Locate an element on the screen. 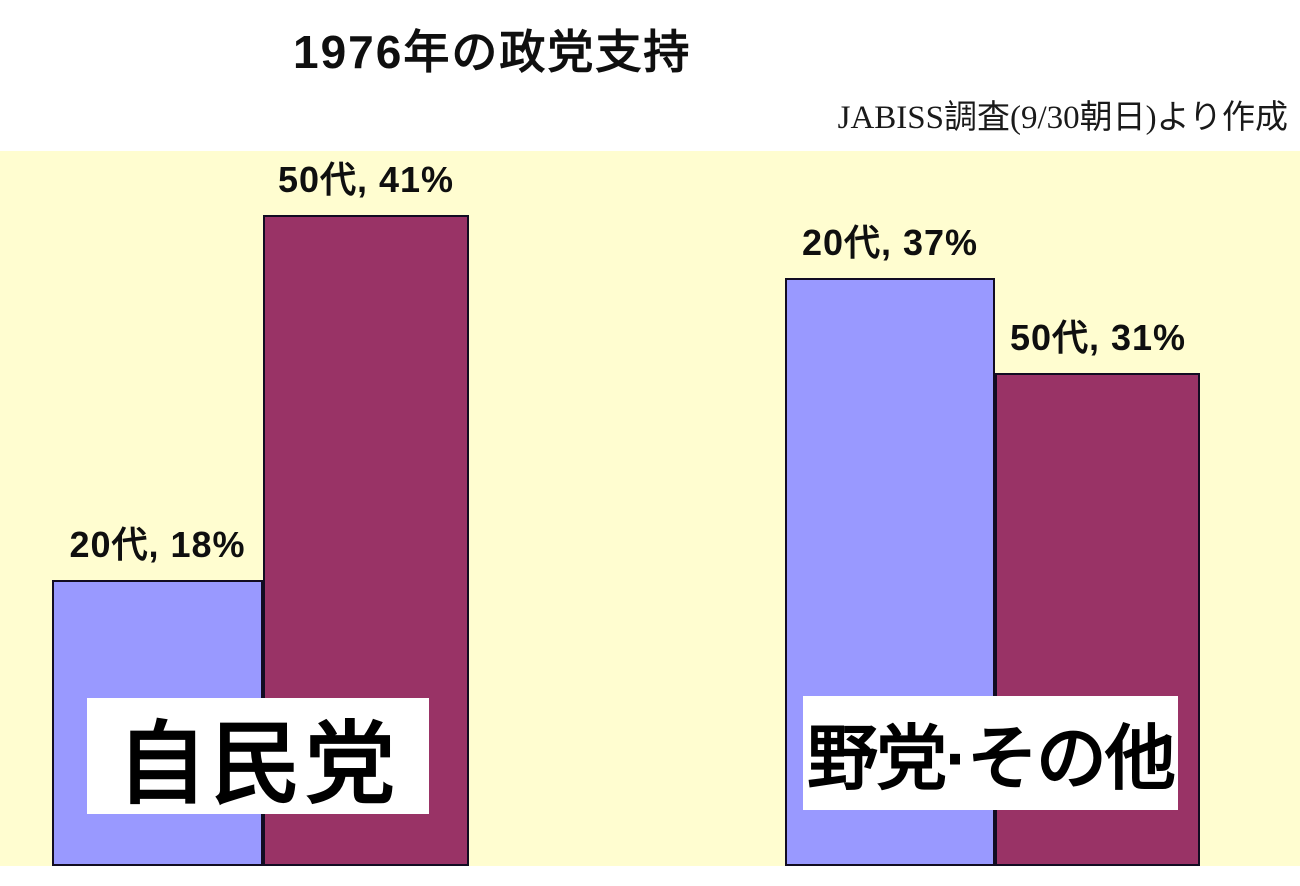 This screenshot has height=886, width=1300. category-label-opposition: 野党·その他 is located at coordinates (990, 753).